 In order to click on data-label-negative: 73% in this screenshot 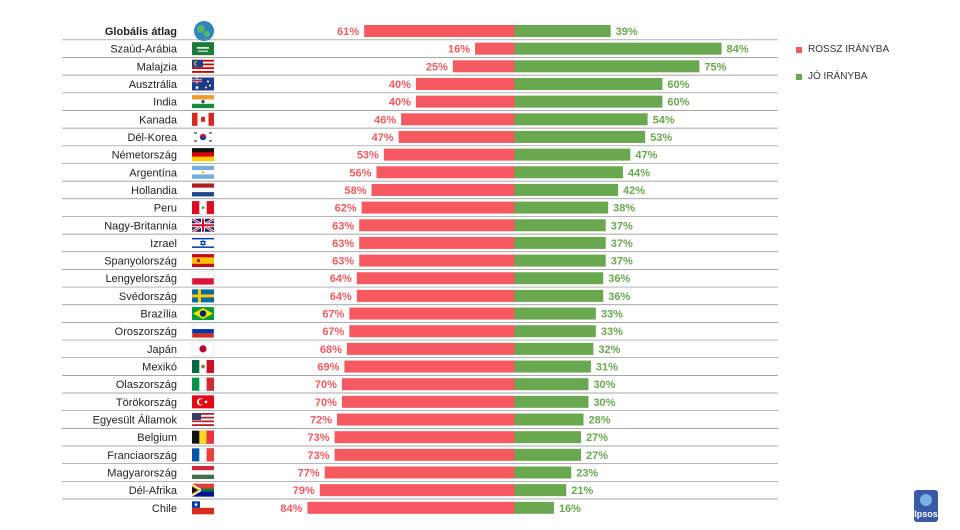, I will do `click(319, 438)`.